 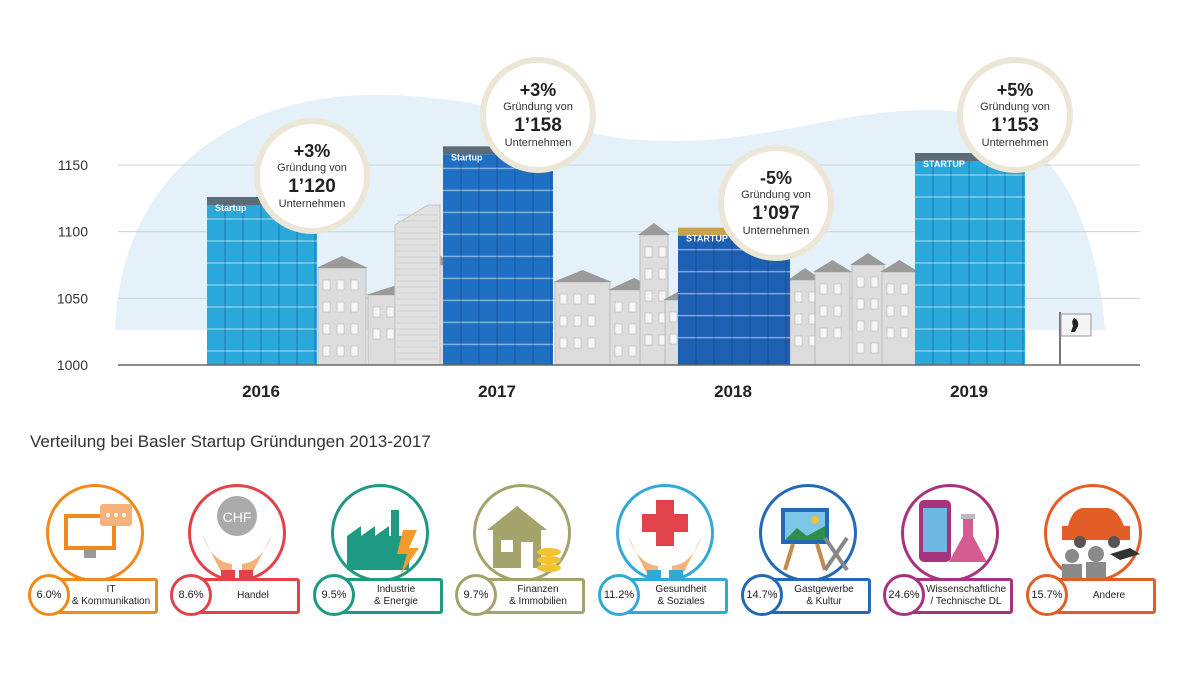 I want to click on annotation-bubble: +3% Gründung von 1’158 Unternehmen, so click(x=538, y=115).